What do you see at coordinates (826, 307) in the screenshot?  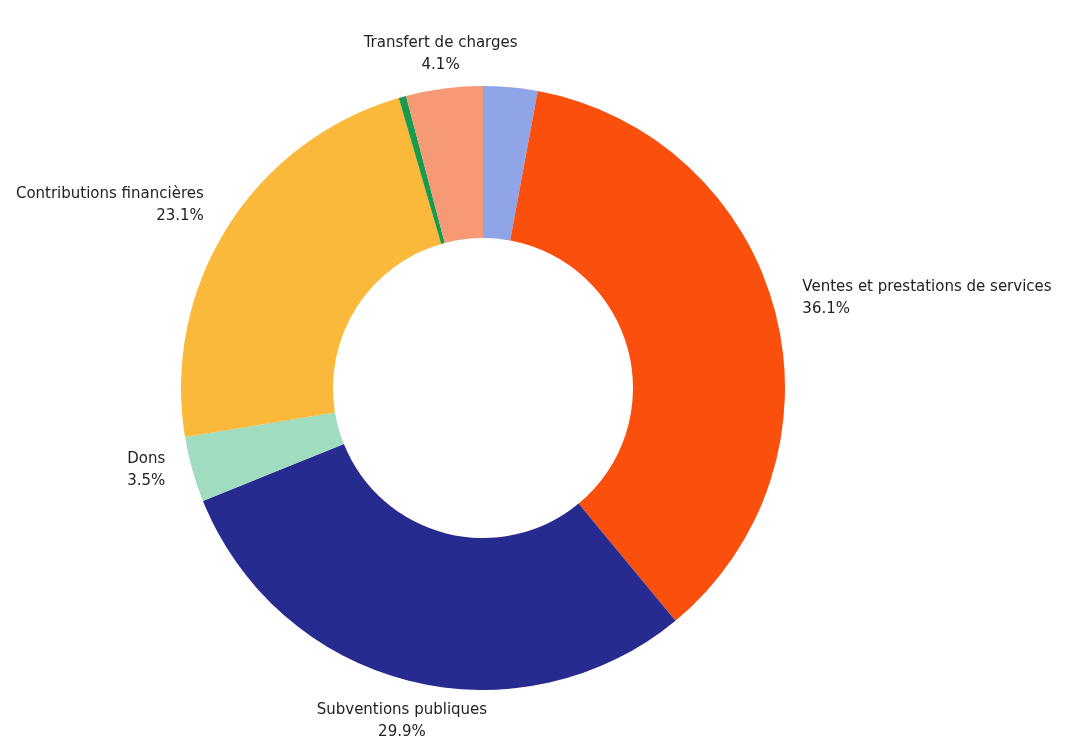 I see `data-label: 36.1%` at bounding box center [826, 307].